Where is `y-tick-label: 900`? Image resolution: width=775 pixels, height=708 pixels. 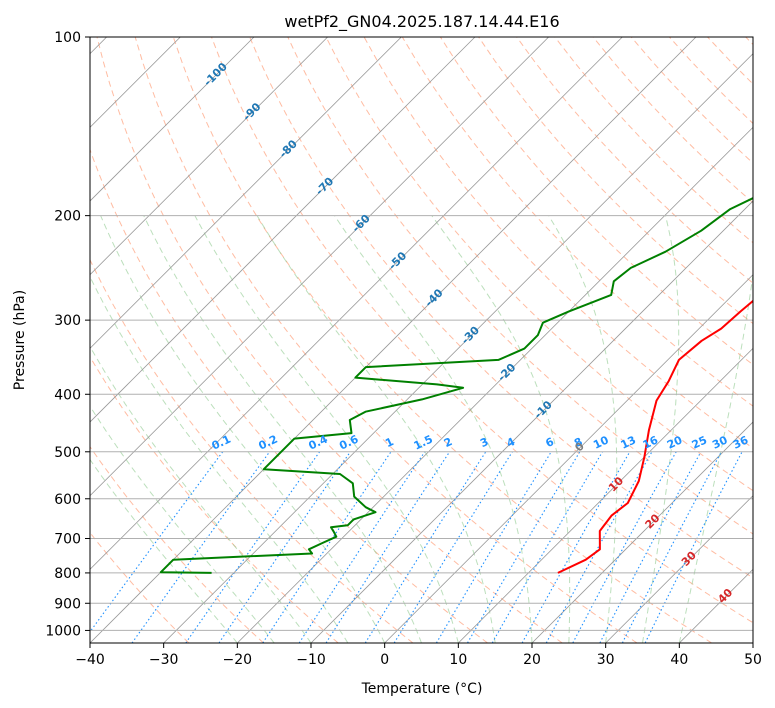 y-tick-label: 900 is located at coordinates (67, 604).